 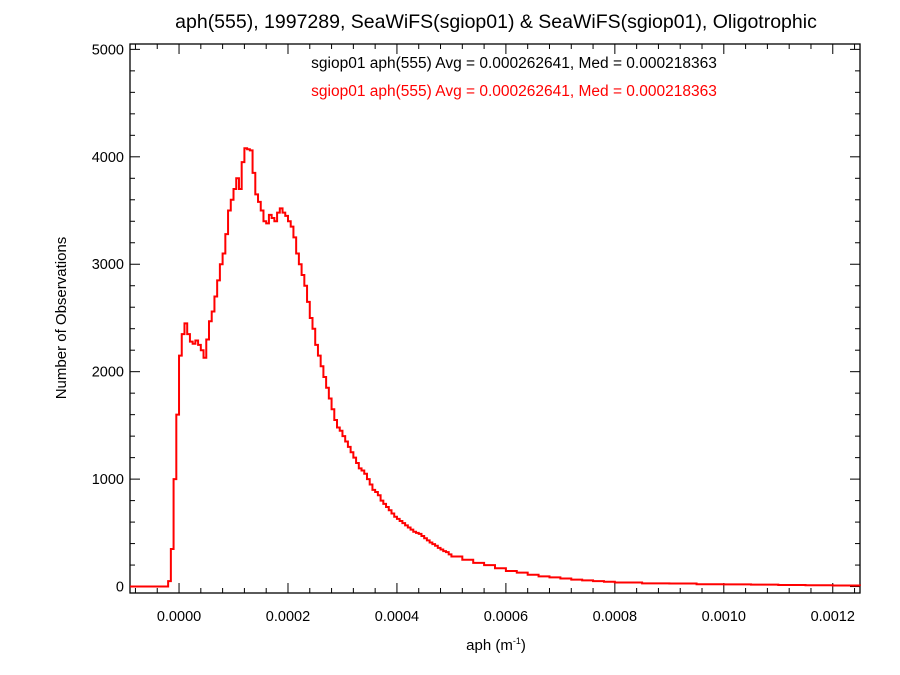 What do you see at coordinates (108, 373) in the screenshot?
I see `y-tick-label: 2000` at bounding box center [108, 373].